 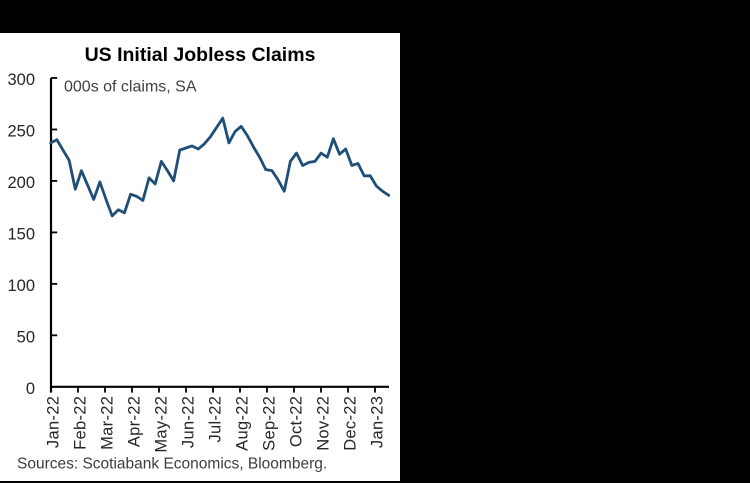 I want to click on chart-subtitle: 000s of claims, SA, so click(x=130, y=87).